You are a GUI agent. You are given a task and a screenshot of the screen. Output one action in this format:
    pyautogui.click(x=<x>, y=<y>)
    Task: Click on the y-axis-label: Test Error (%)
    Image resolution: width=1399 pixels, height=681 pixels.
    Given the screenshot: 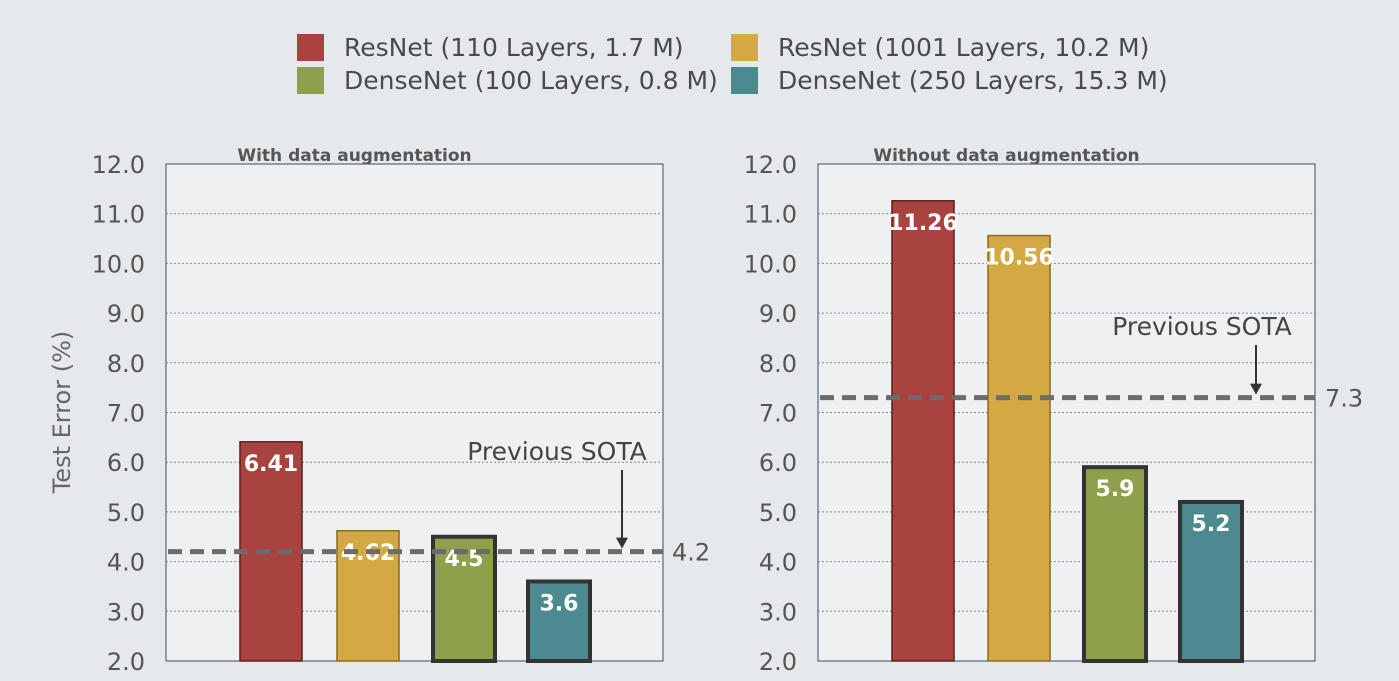 What is the action you would take?
    pyautogui.click(x=62, y=413)
    